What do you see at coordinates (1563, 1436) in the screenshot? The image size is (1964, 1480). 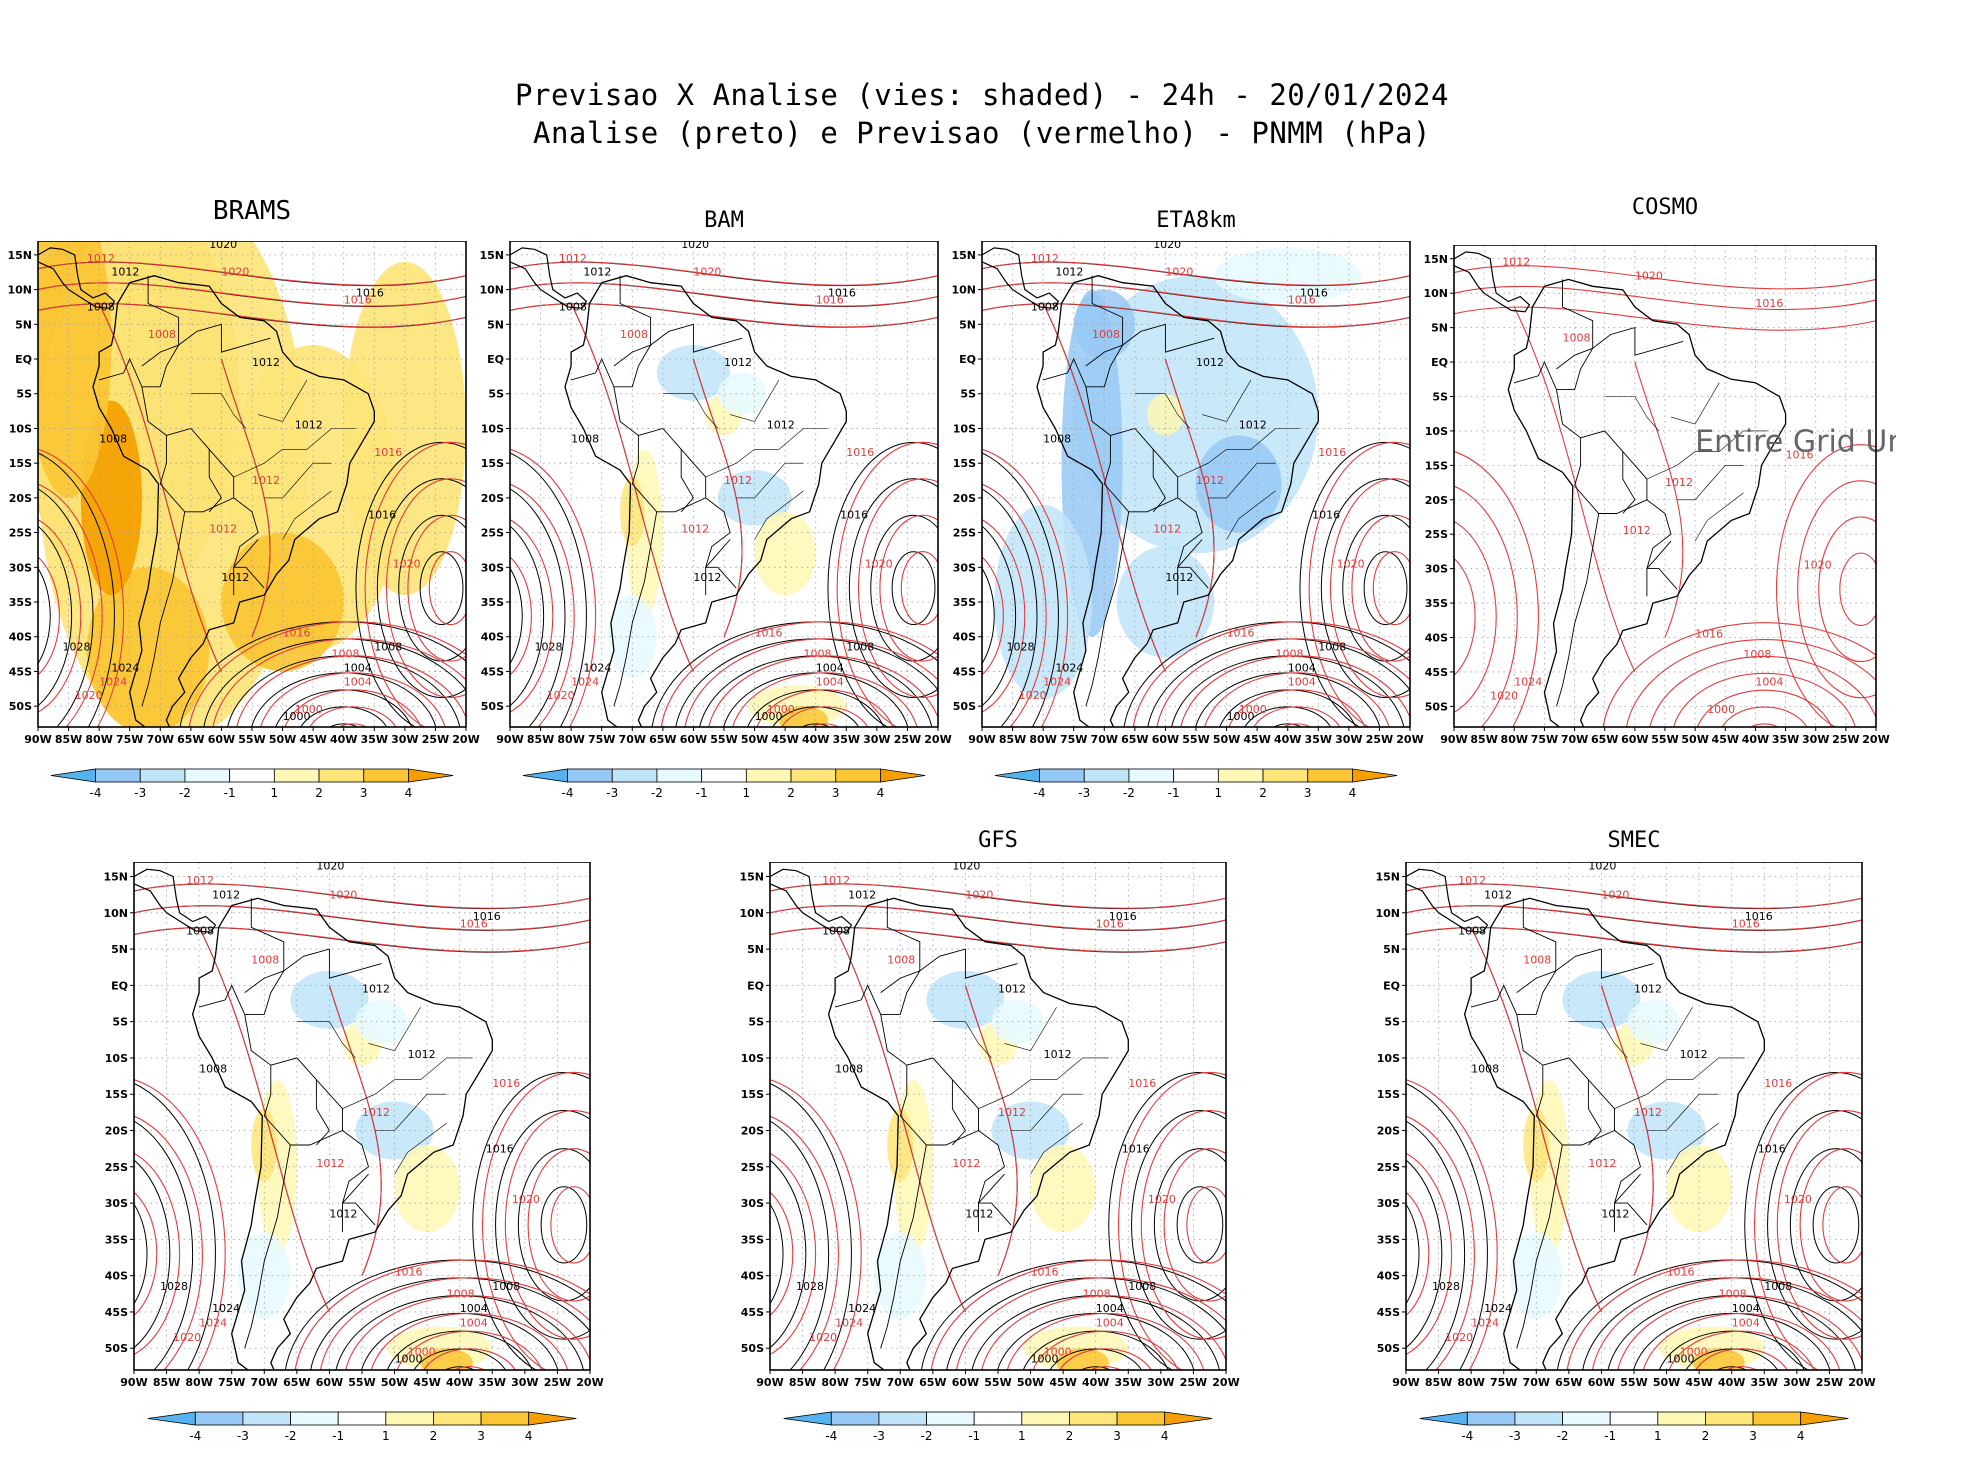 I see `colorbar-label: -2` at bounding box center [1563, 1436].